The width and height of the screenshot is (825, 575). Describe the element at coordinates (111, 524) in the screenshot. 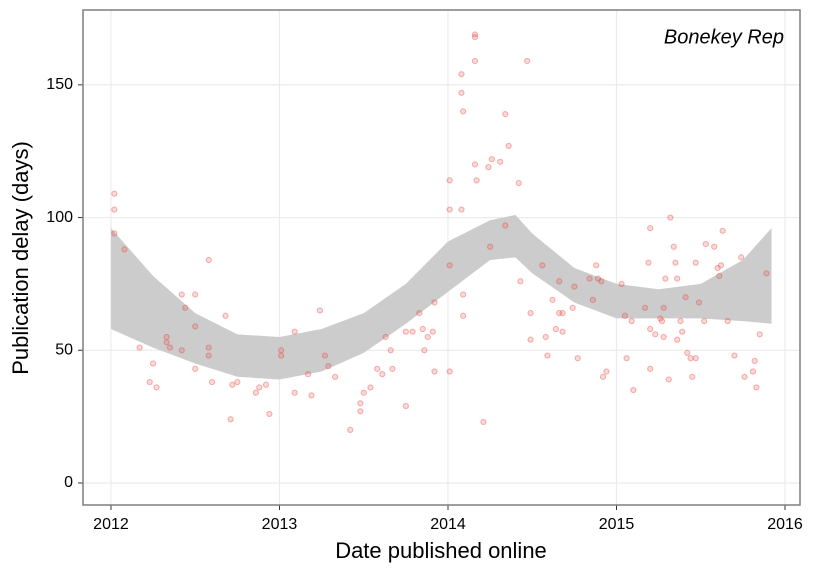

I see `x-tick-label: 2012` at that location.